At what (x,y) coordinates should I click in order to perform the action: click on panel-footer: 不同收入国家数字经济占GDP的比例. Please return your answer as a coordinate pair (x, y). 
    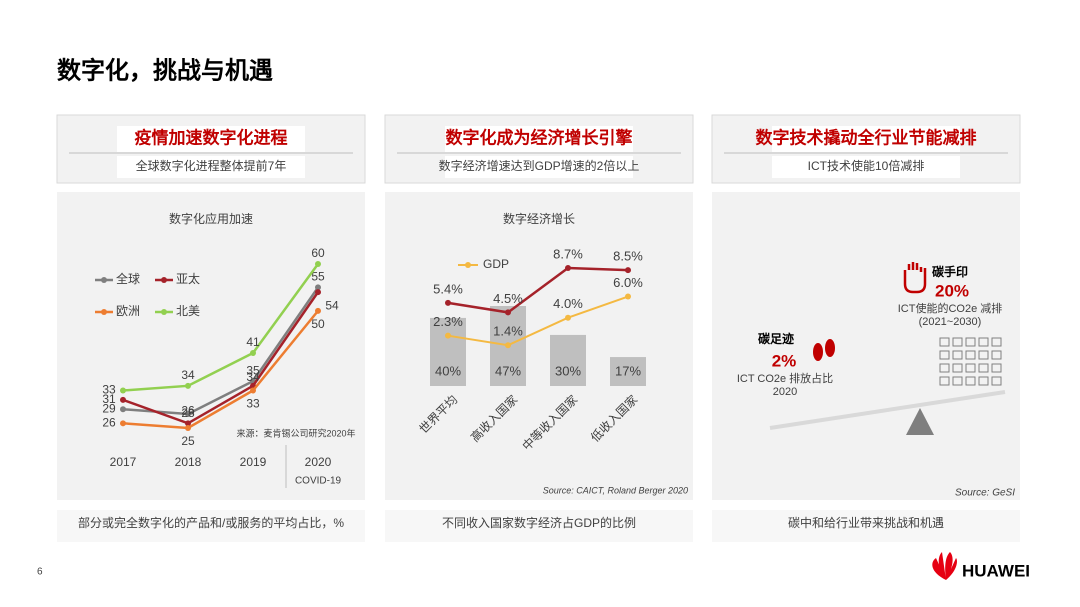
    Looking at the image, I should click on (539, 522).